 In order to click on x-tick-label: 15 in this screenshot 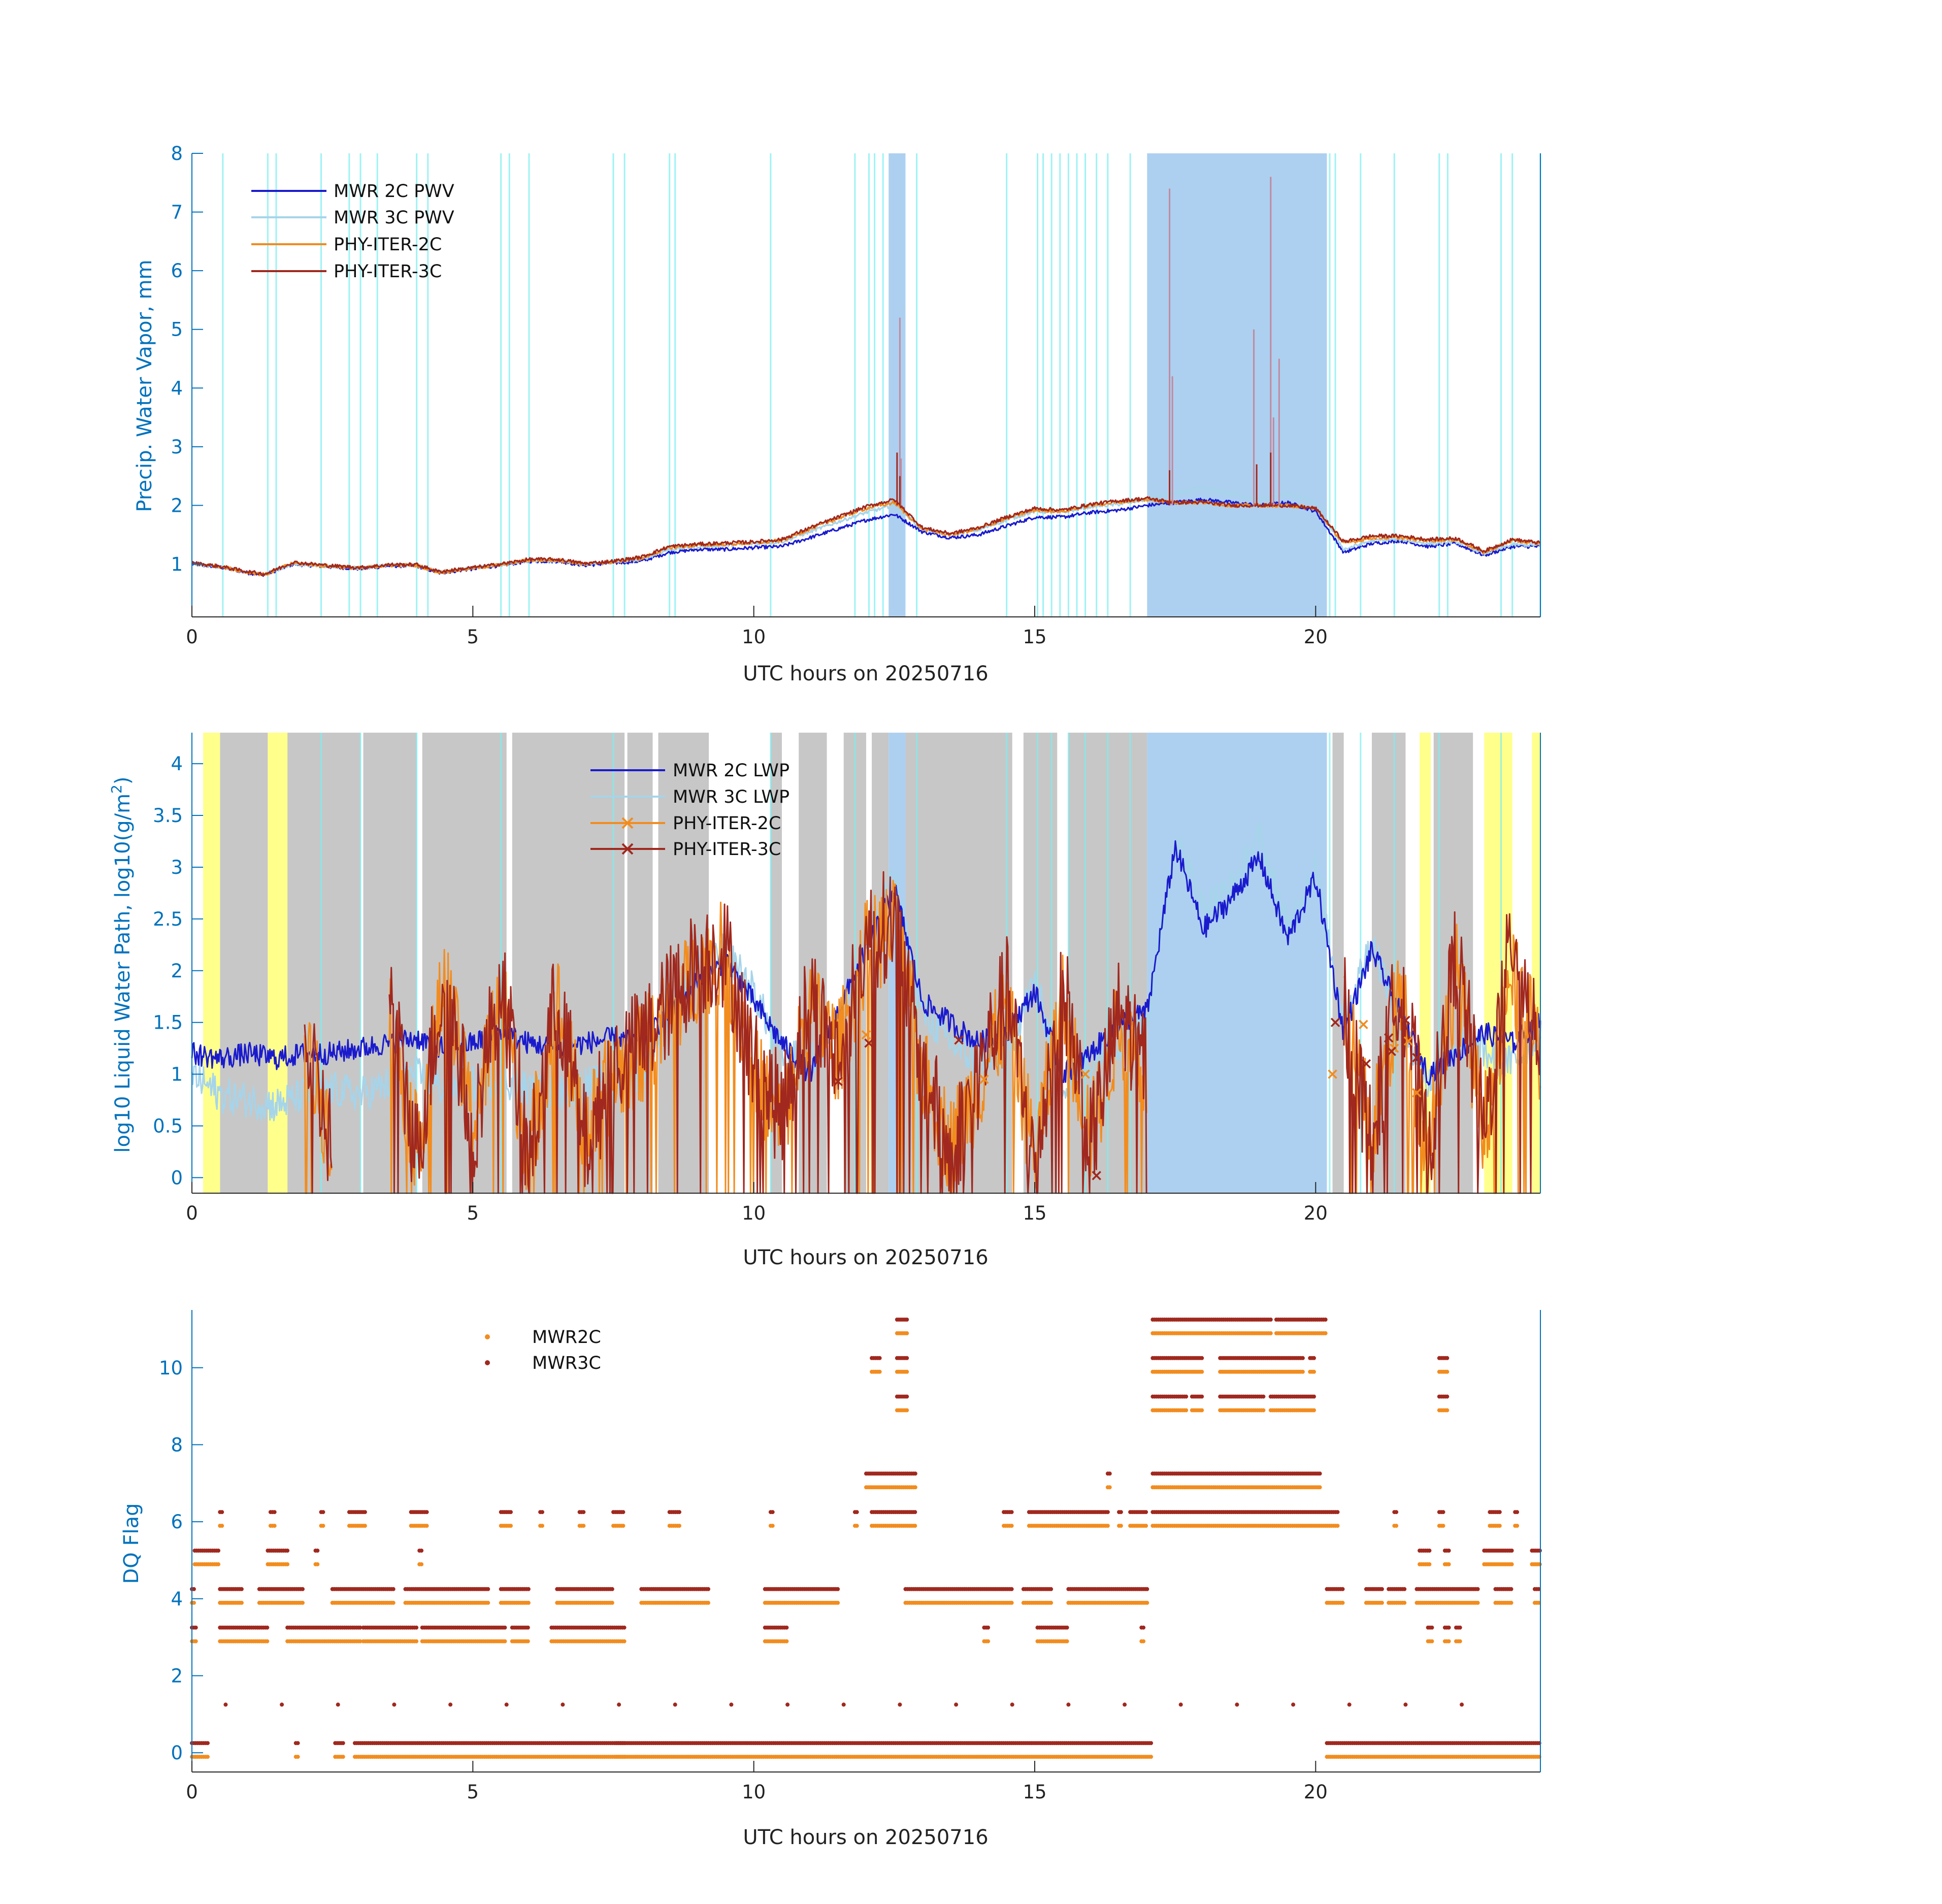, I will do `click(1034, 1792)`.